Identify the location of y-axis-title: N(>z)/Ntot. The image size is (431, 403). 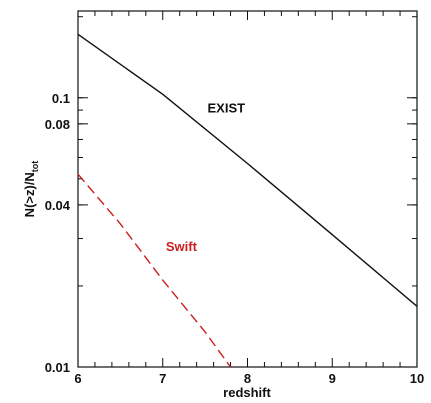
(31, 189).